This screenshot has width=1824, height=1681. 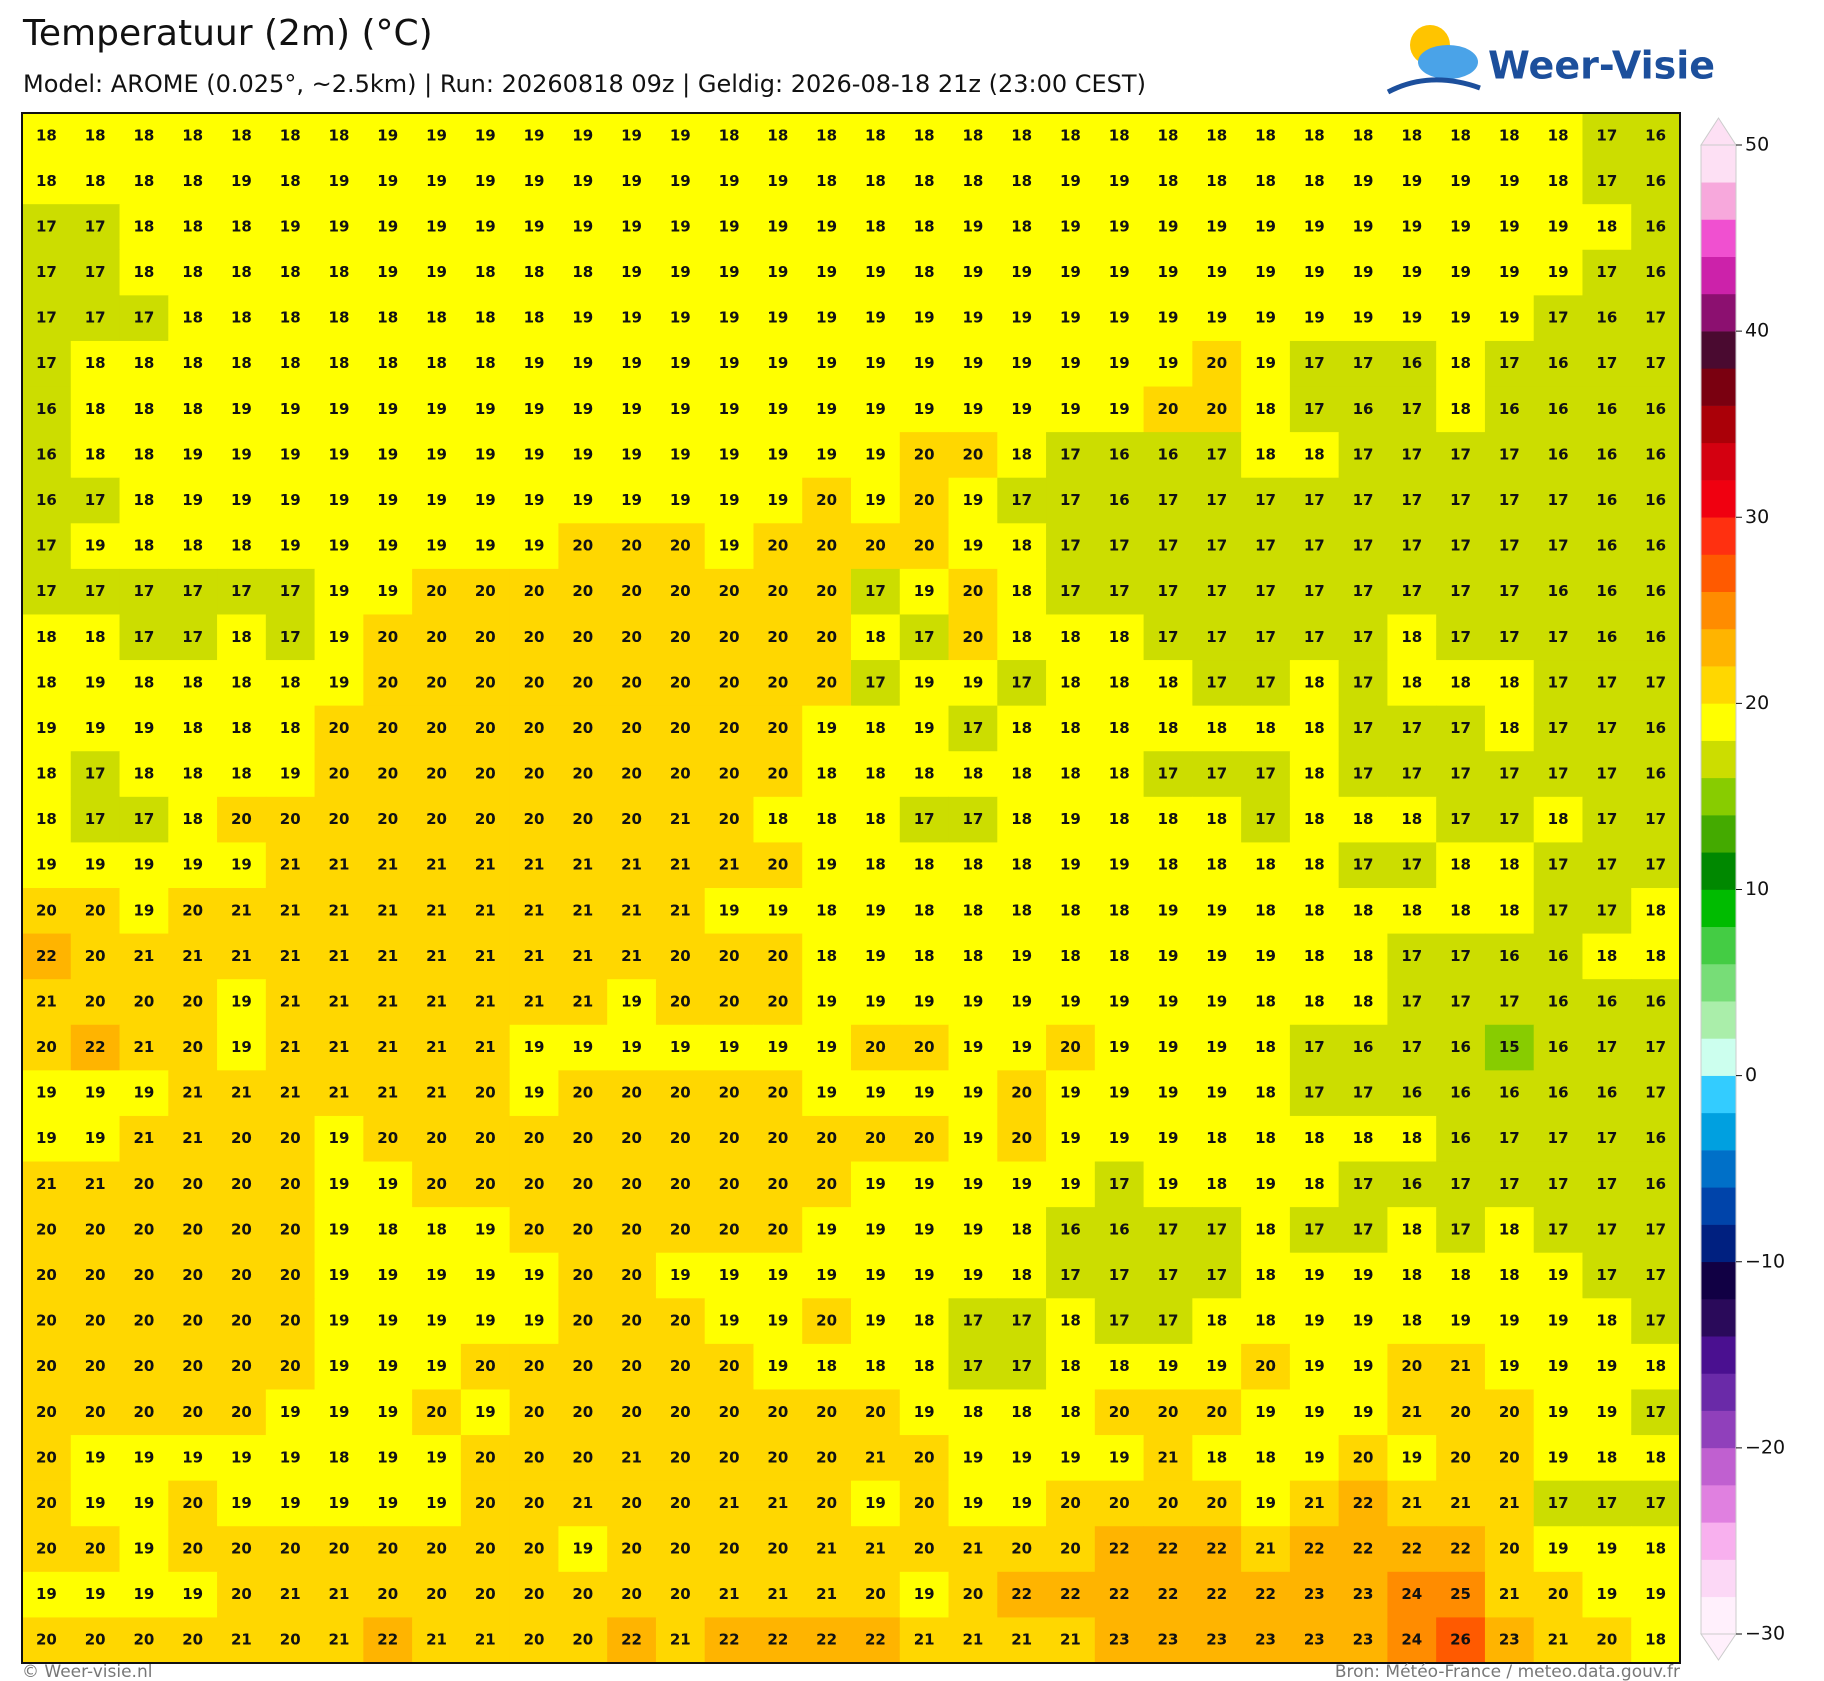 What do you see at coordinates (387, 1640) in the screenshot?
I see `temp-label: 22` at bounding box center [387, 1640].